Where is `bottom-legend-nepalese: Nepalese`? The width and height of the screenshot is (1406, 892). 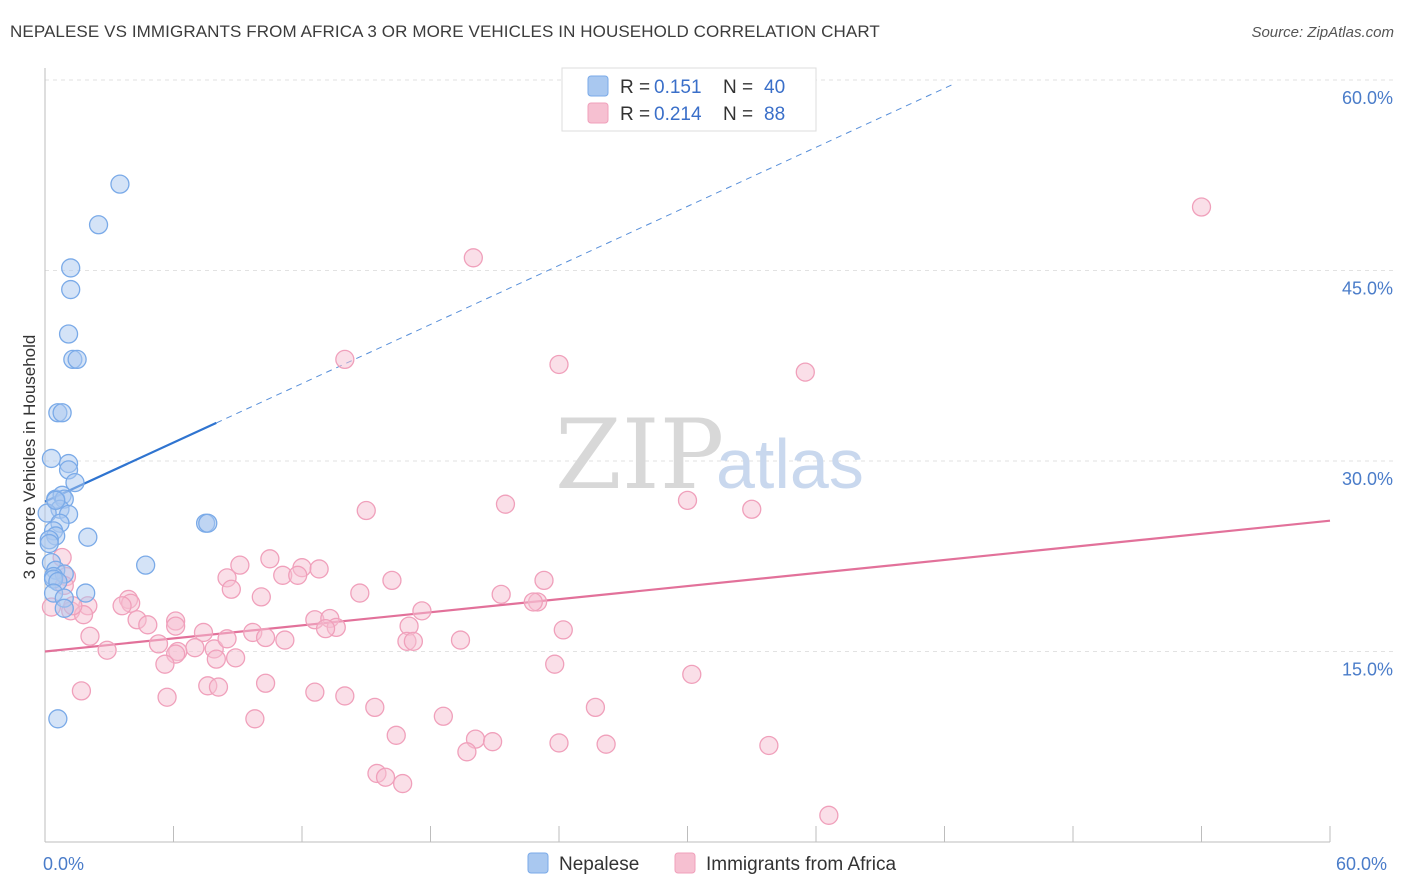 bottom-legend-nepalese: Nepalese is located at coordinates (599, 864).